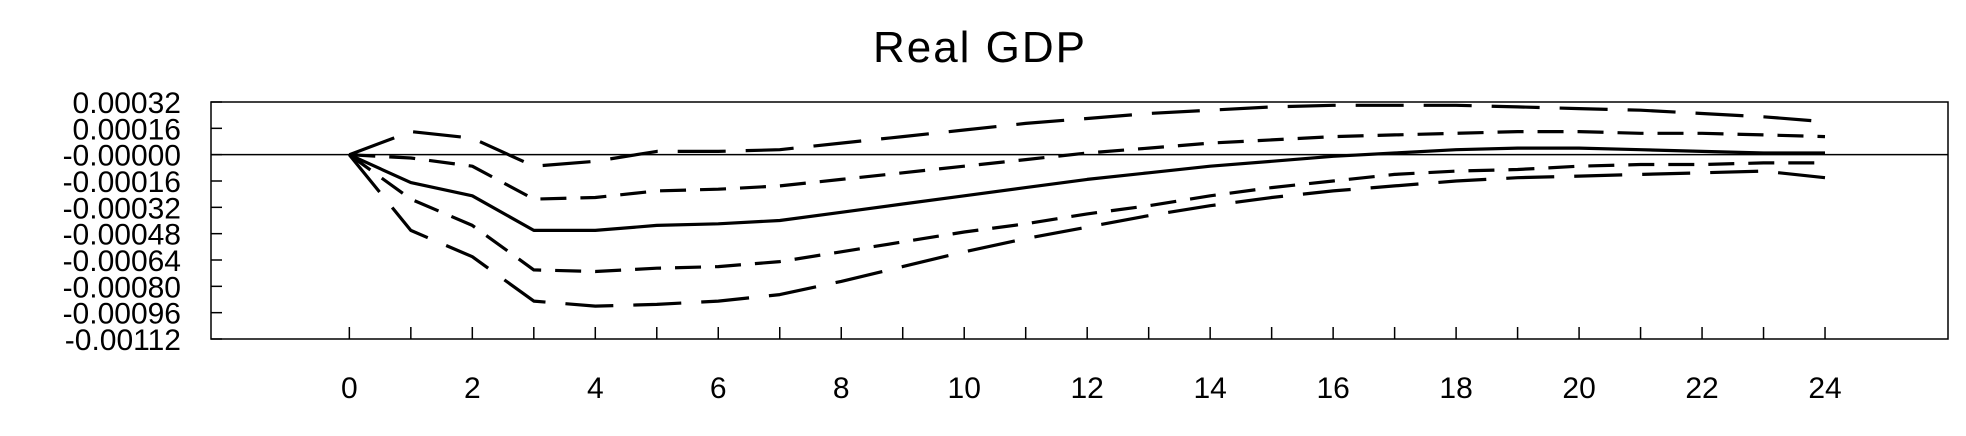 Image resolution: width=1966 pixels, height=436 pixels. I want to click on chart-title: Real GDP, so click(980, 47).